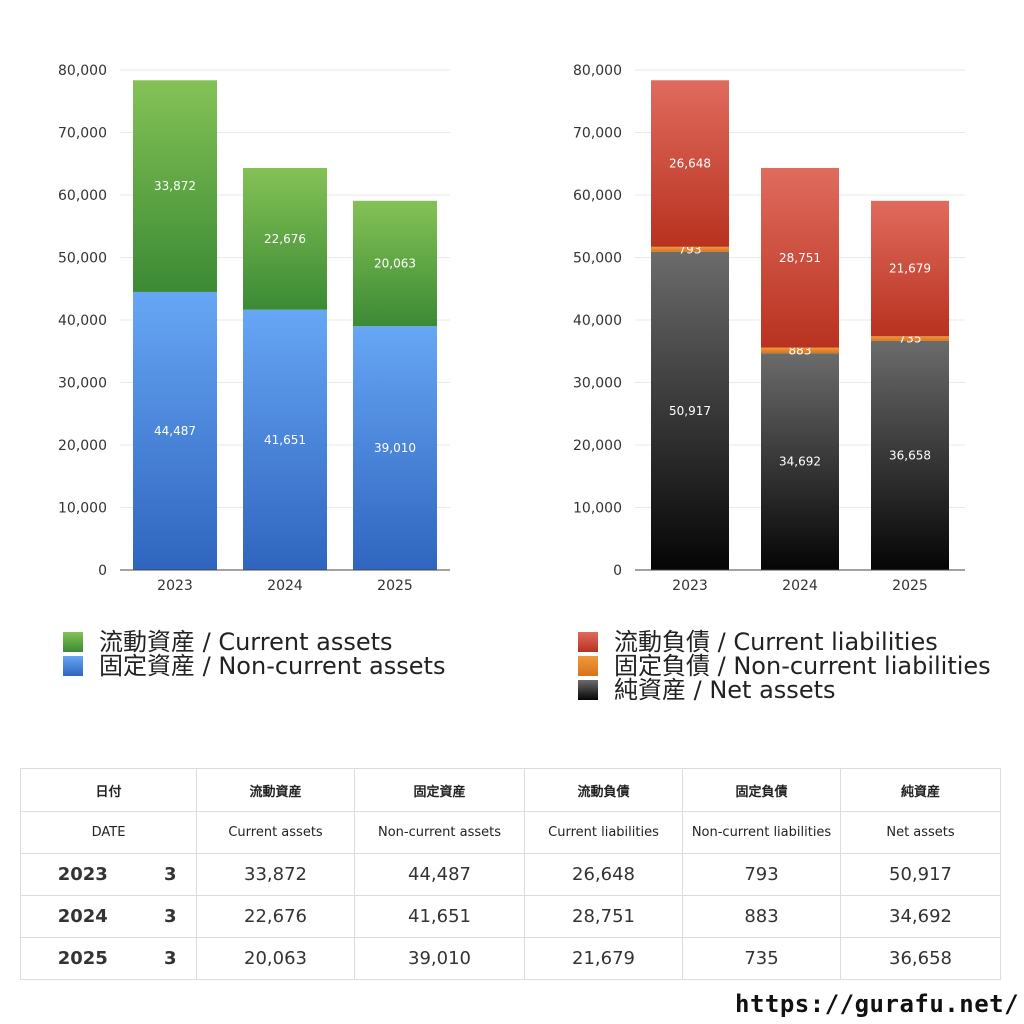 This screenshot has height=1024, width=1024. Describe the element at coordinates (604, 832) in the screenshot. I see `header-current-liabilities-en: Current liabilities` at that location.